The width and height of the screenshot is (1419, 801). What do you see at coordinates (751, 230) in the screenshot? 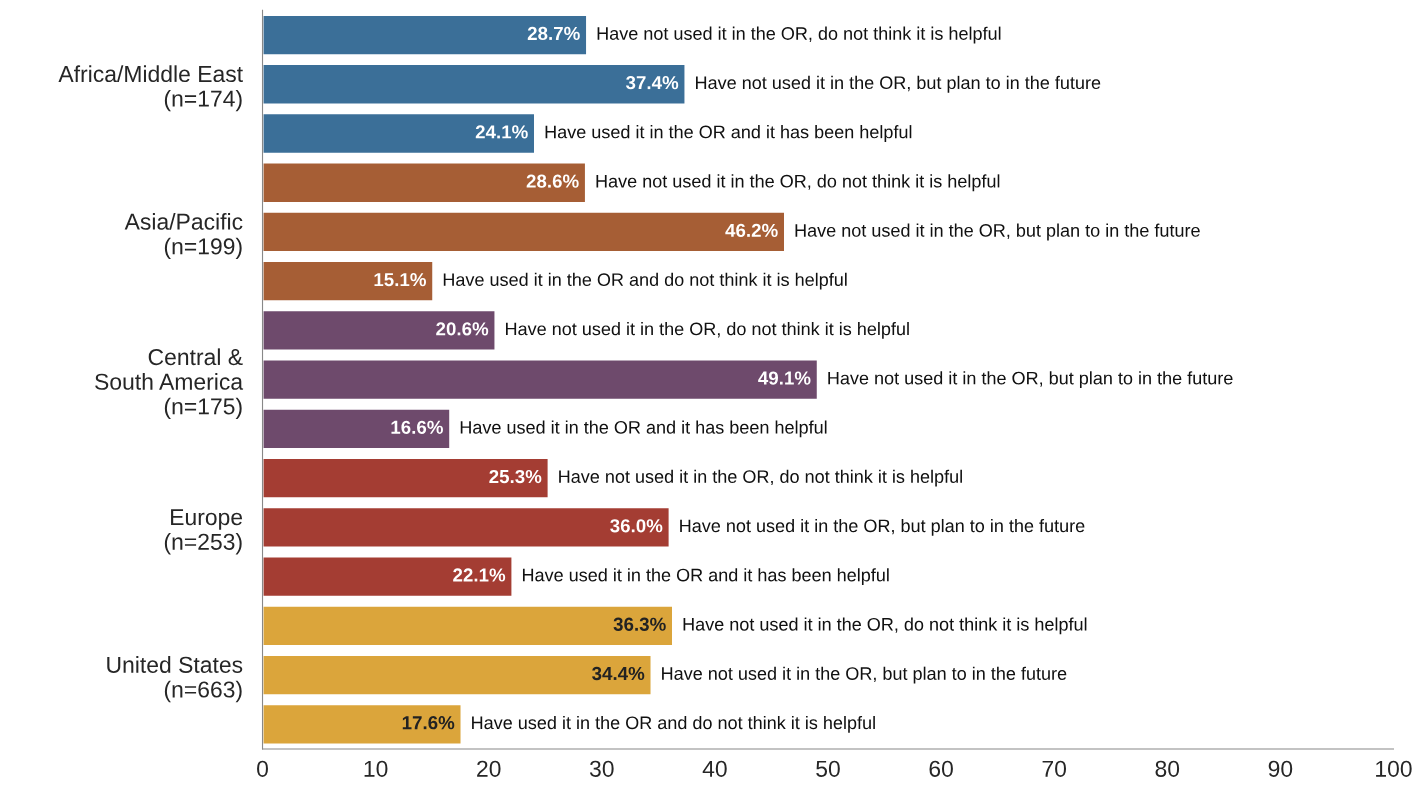
I see `data-label: 46.2%` at bounding box center [751, 230].